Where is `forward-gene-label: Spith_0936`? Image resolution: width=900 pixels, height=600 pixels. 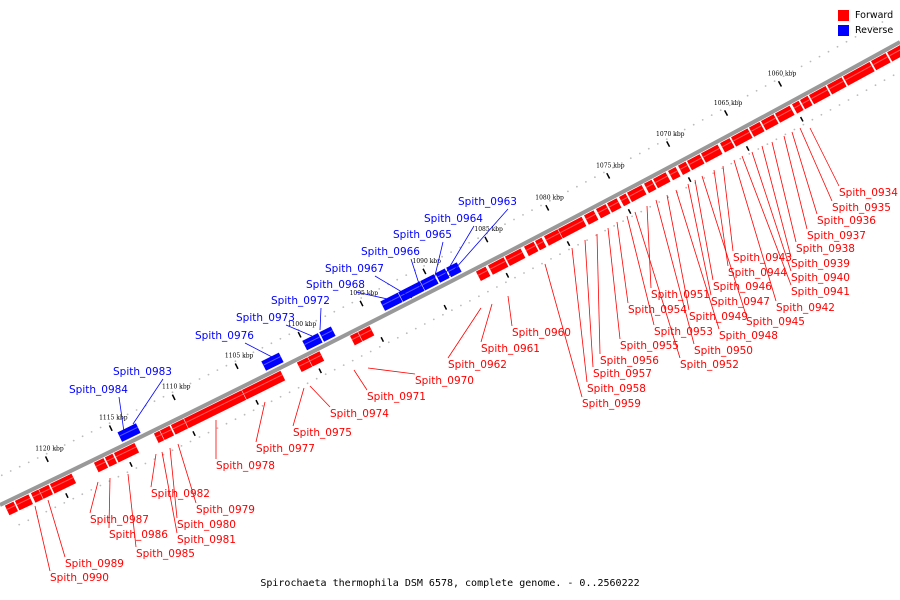 forward-gene-label: Spith_0936 is located at coordinates (846, 221).